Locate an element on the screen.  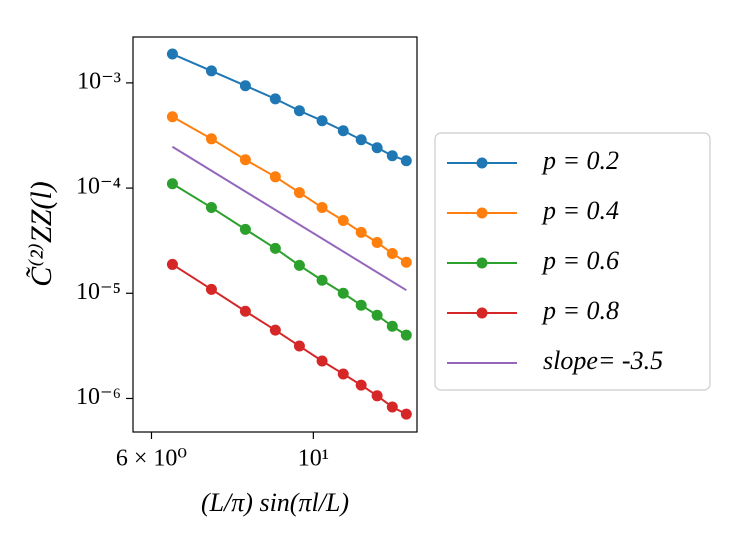
y-tick-label: 10⁻³ is located at coordinates (99, 81).